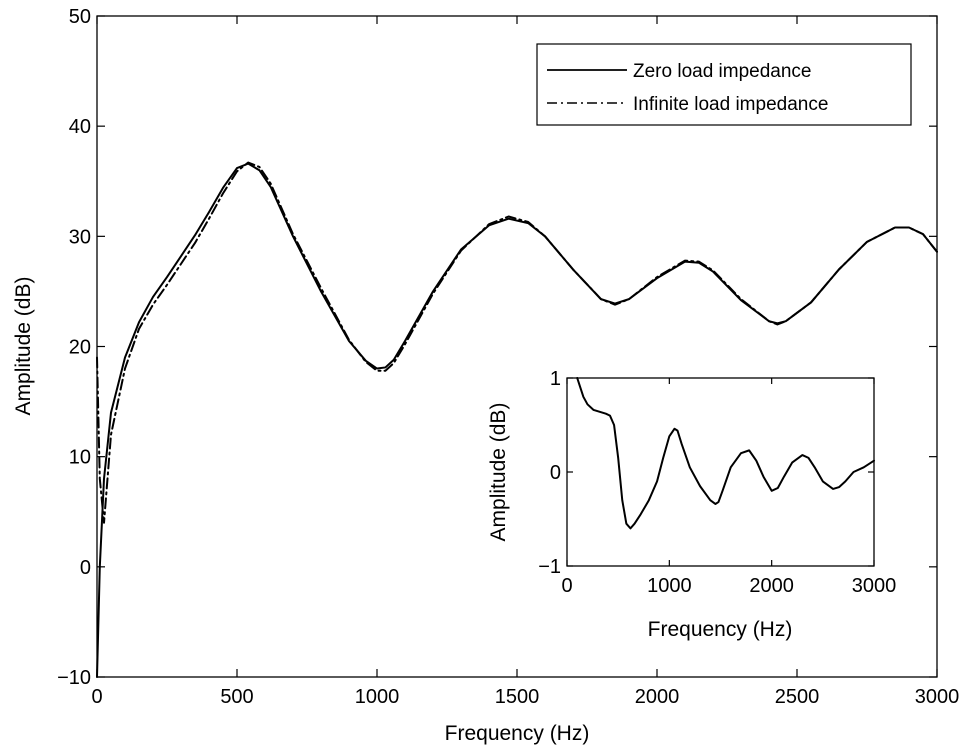  I want to click on inset-x-tick-label: 2000, so click(771, 586).